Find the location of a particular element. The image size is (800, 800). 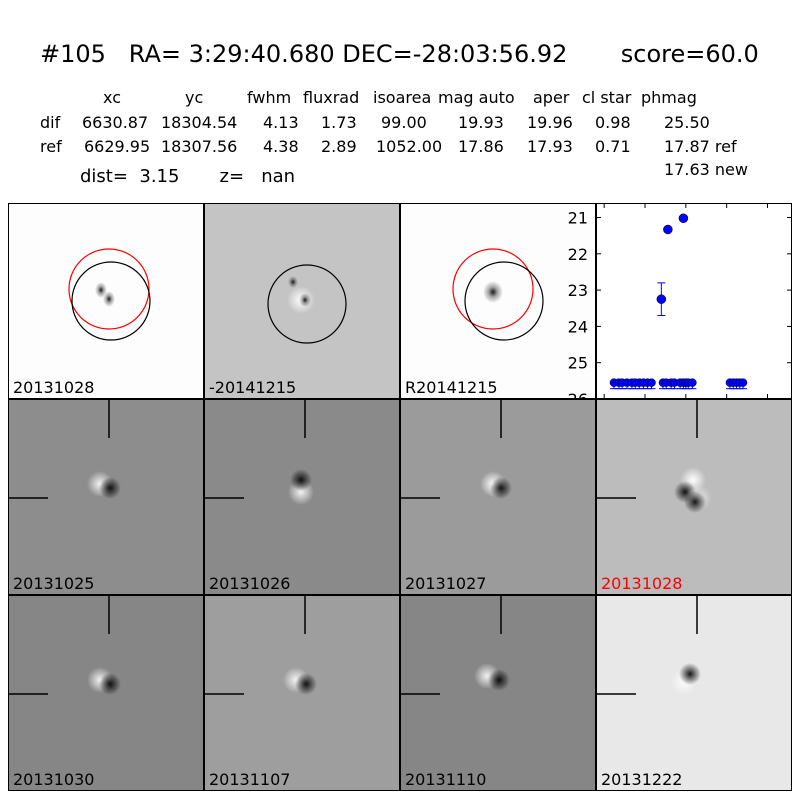

table-cell: 0.98 is located at coordinates (613, 122).